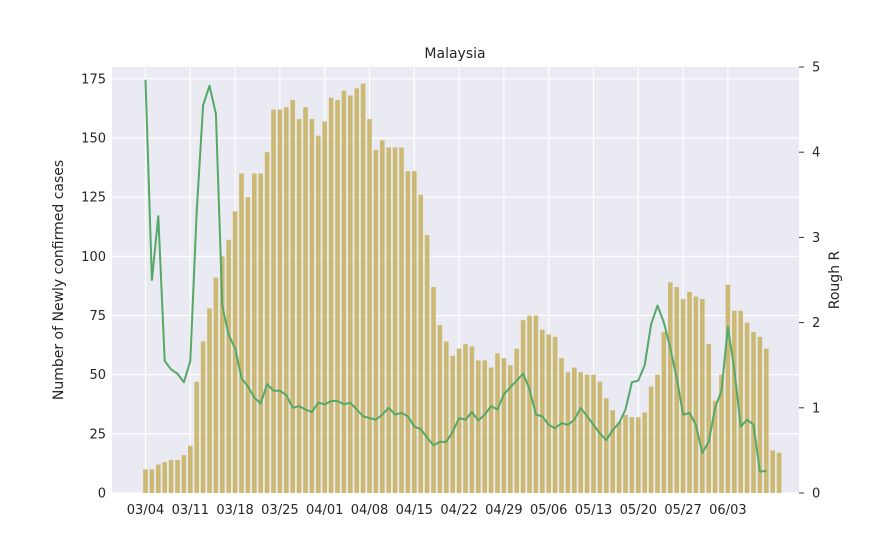 The image size is (890, 557). I want to click on x-tick-label: 03/04, so click(145, 510).